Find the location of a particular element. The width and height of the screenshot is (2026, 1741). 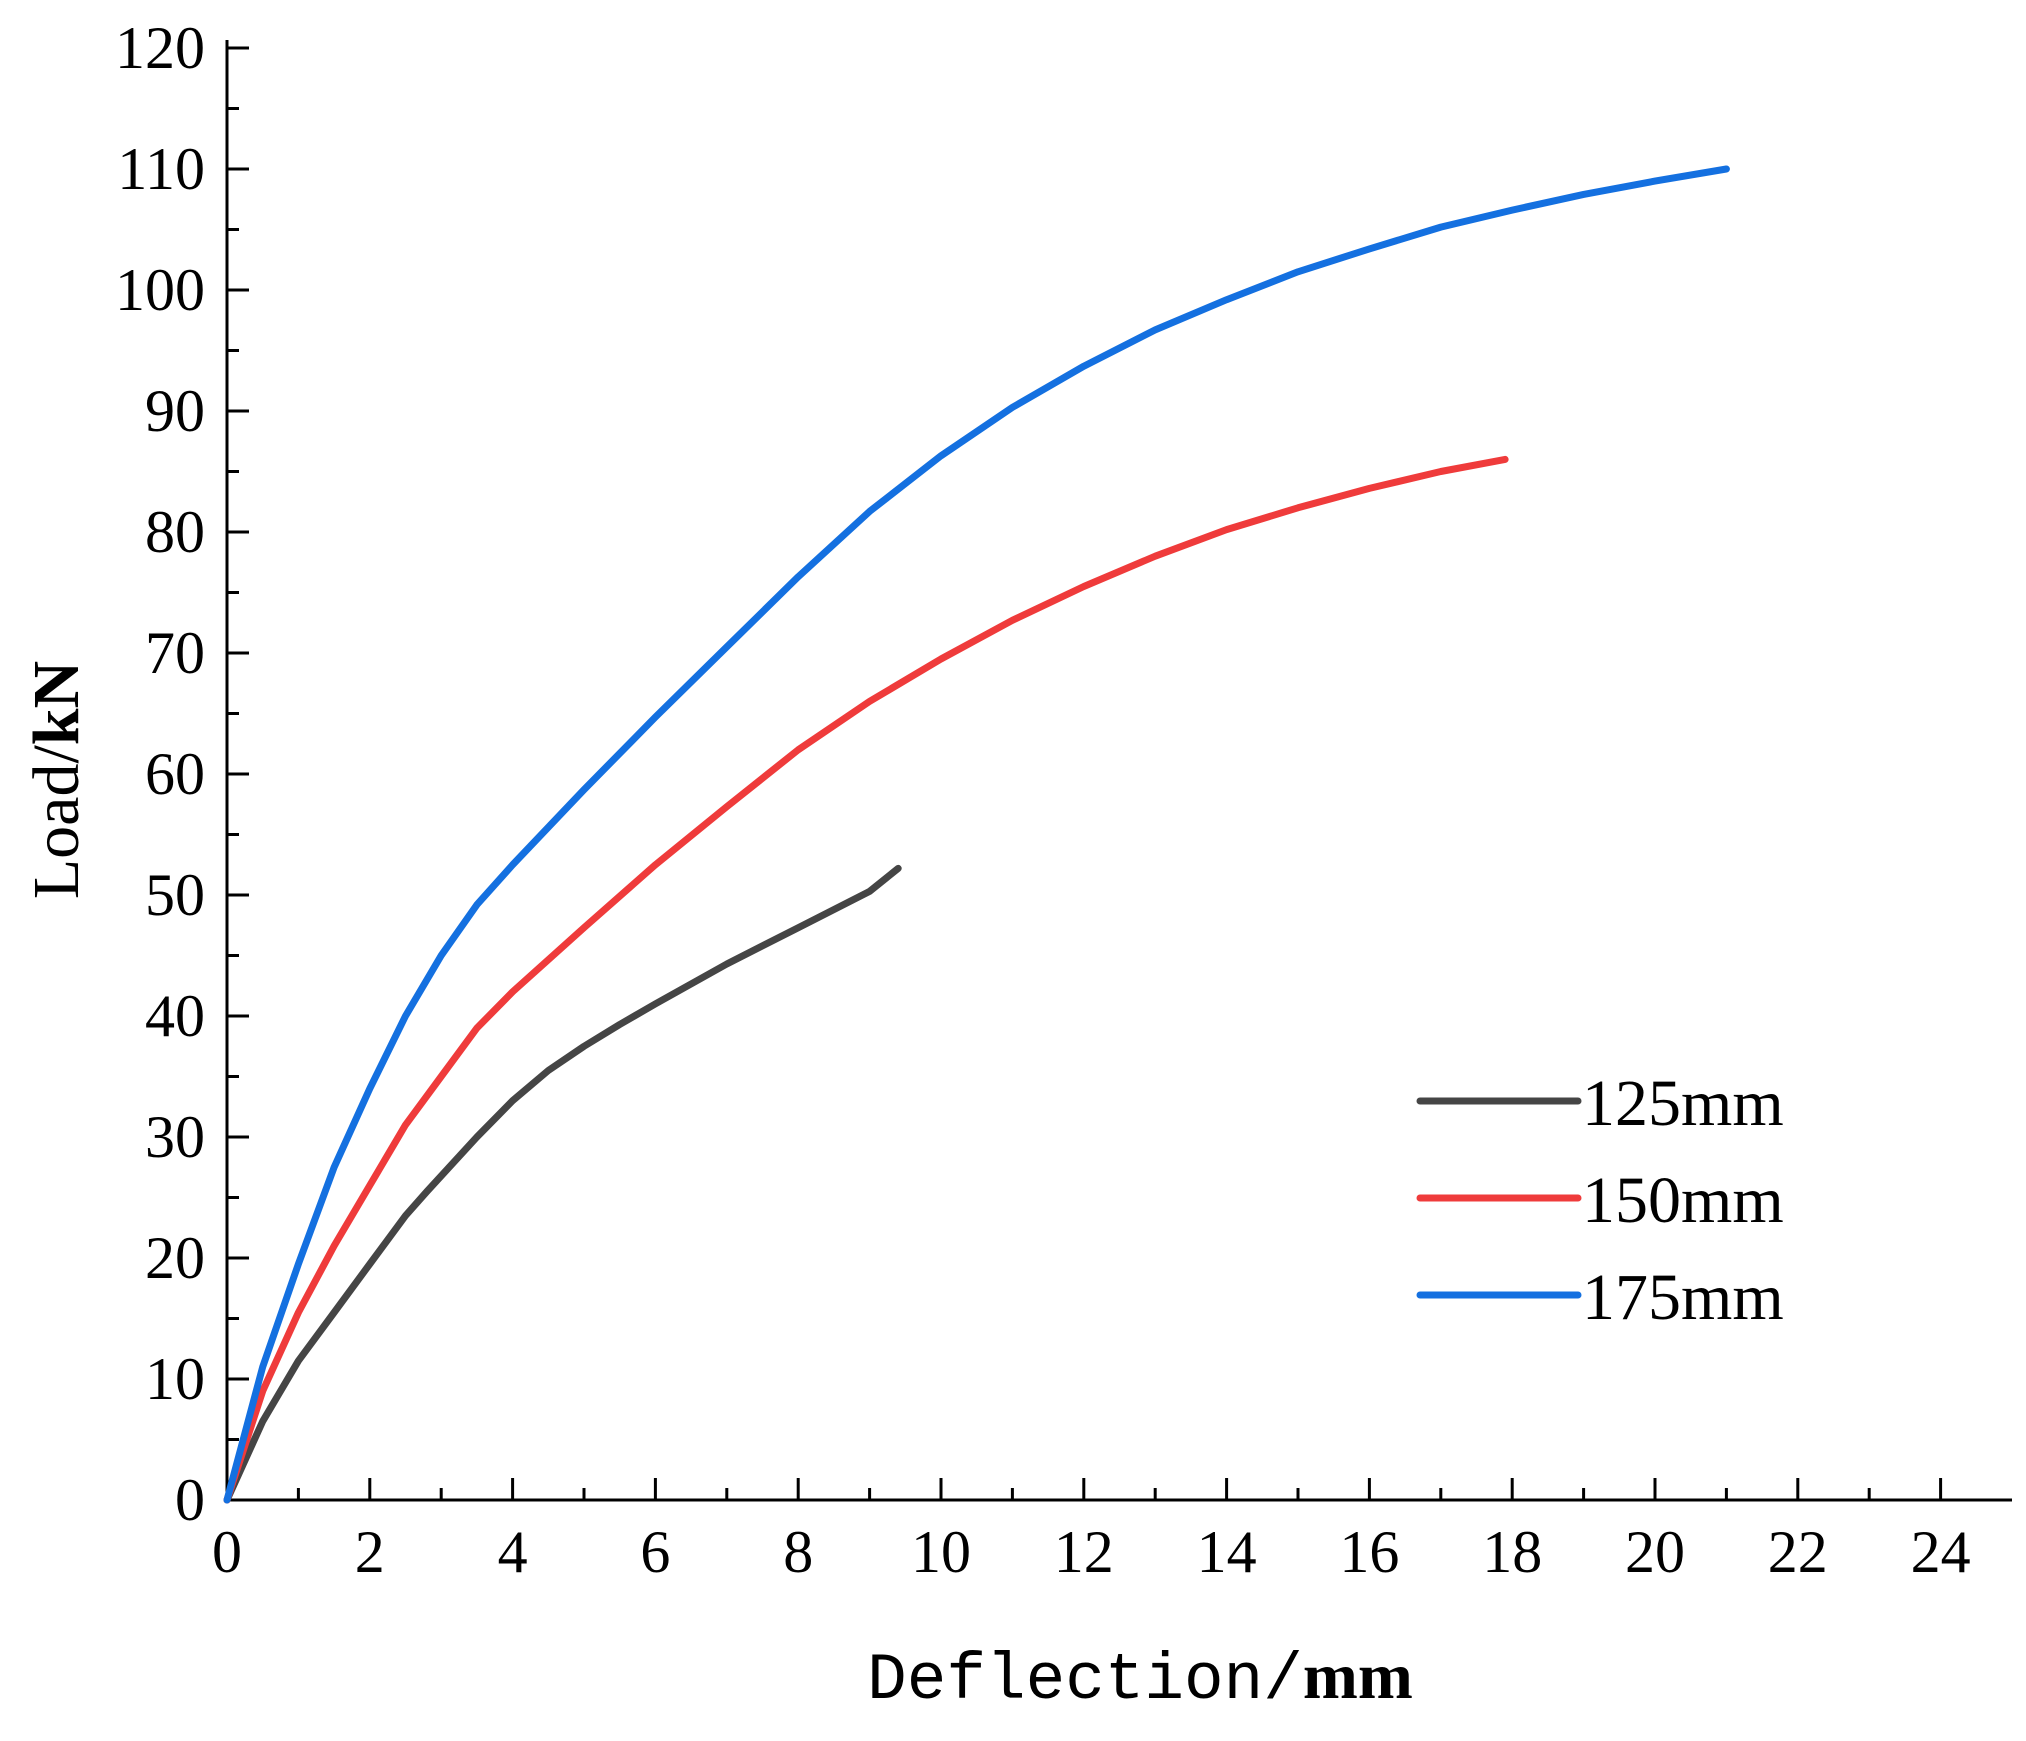

x-tick-label: 6 is located at coordinates (655, 1552).